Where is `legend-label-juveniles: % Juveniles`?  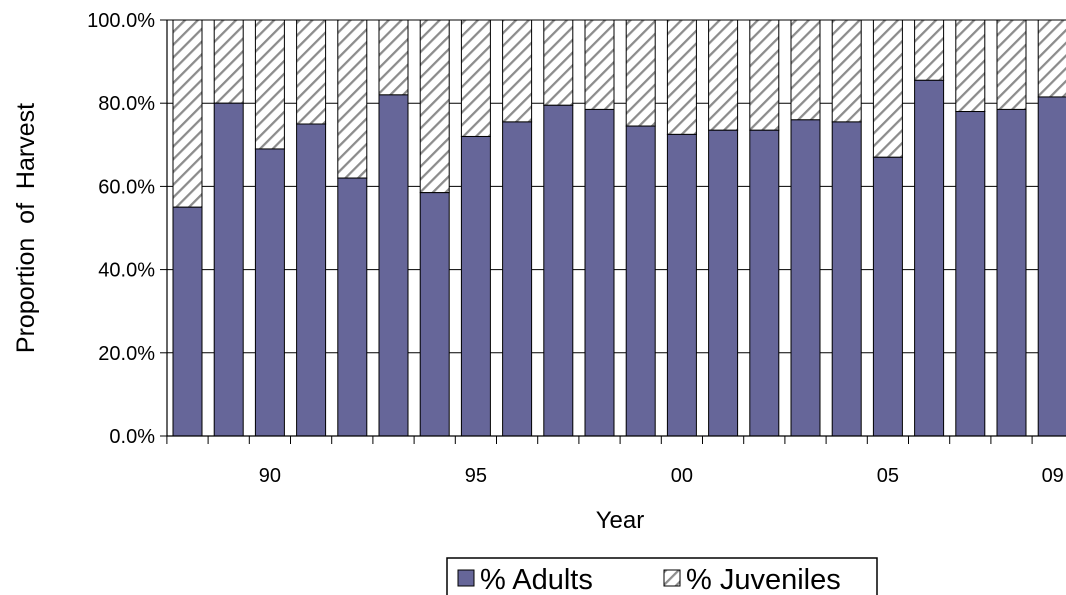 legend-label-juveniles: % Juveniles is located at coordinates (763, 579).